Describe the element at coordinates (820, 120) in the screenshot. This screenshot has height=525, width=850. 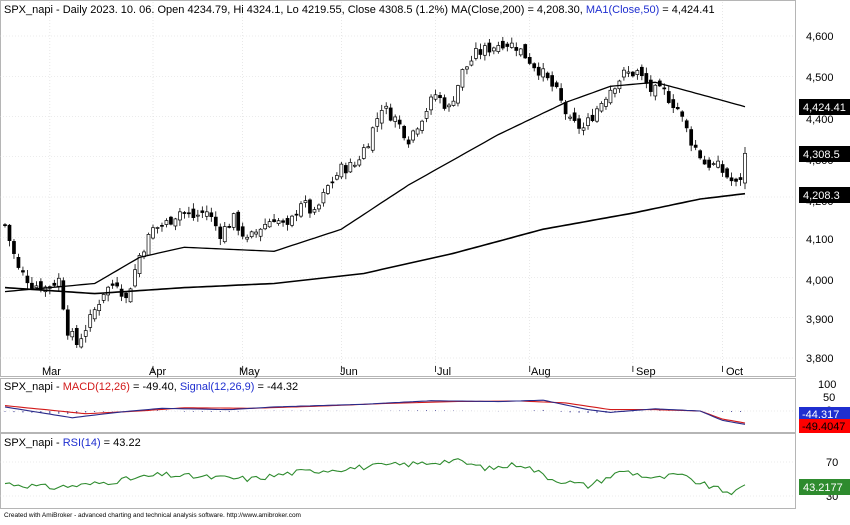
I see `price-y-tick: 4,400` at that location.